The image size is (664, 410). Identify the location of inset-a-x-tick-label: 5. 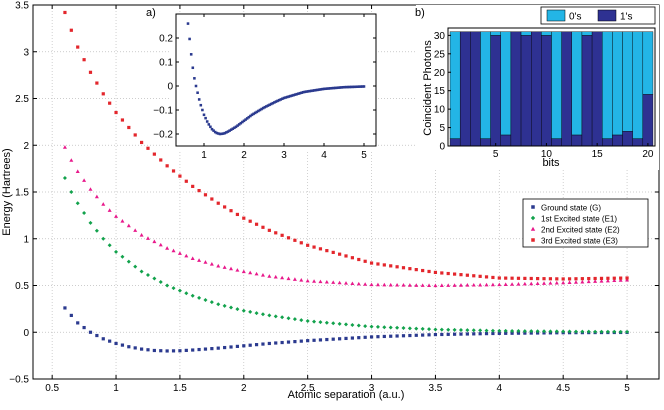
(364, 155).